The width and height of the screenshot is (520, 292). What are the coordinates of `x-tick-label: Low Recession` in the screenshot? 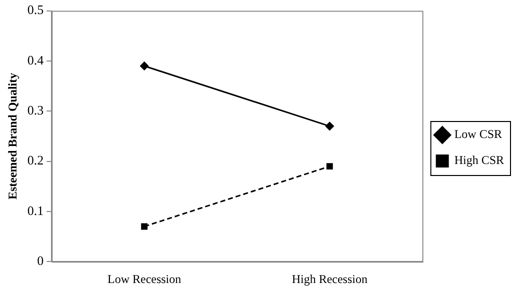 It's located at (144, 279).